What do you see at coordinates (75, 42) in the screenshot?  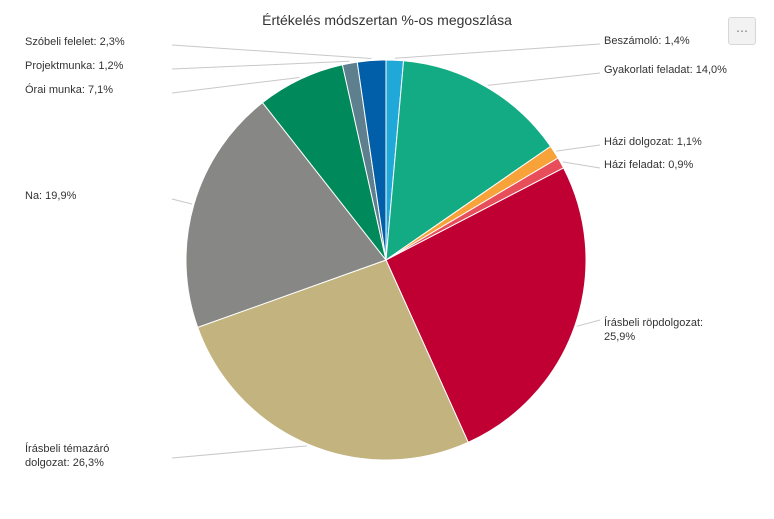 I see `slice-label: Szóbeli felelet: 2,3%` at bounding box center [75, 42].